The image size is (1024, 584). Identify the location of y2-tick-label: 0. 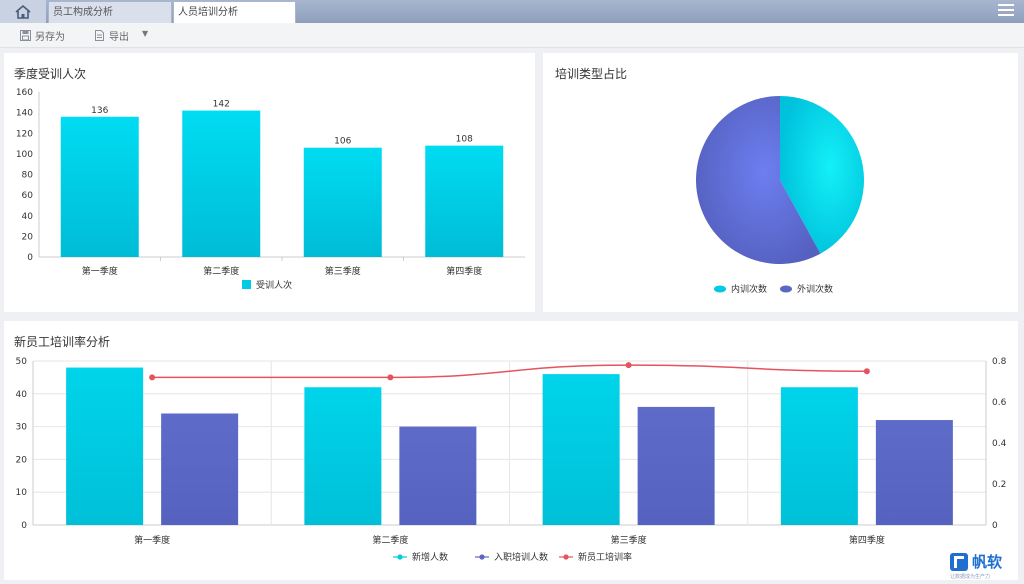
(995, 526).